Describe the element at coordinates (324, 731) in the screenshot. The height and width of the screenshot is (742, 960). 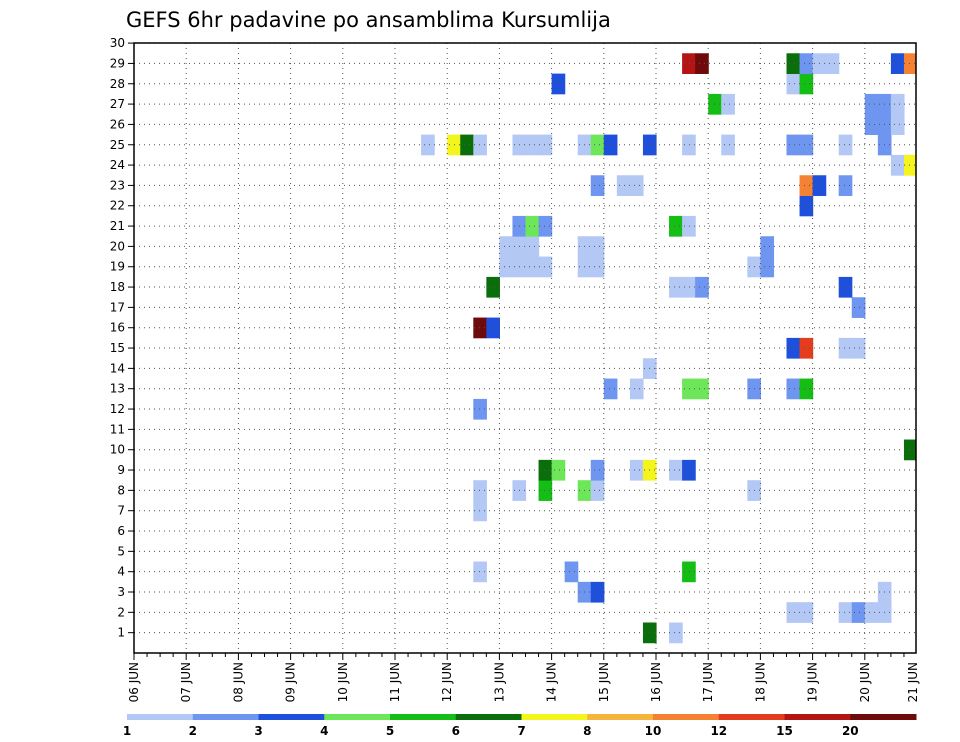
I see `legend-label: 4` at that location.